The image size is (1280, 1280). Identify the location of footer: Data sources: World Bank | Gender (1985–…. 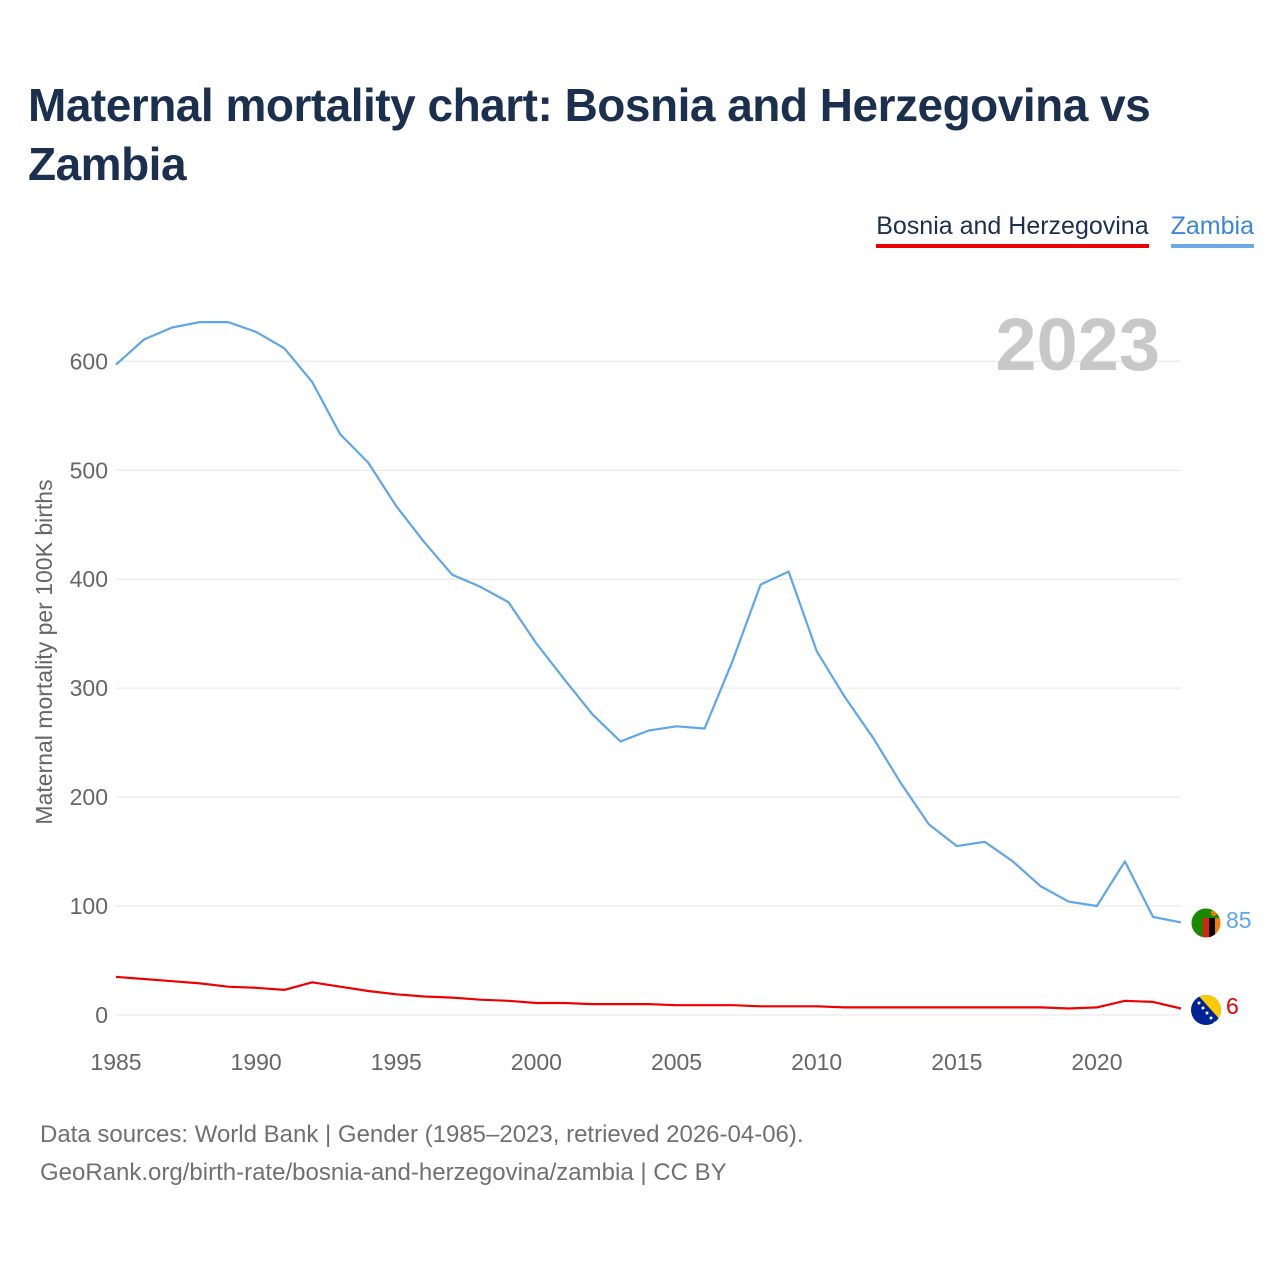
(422, 1154).